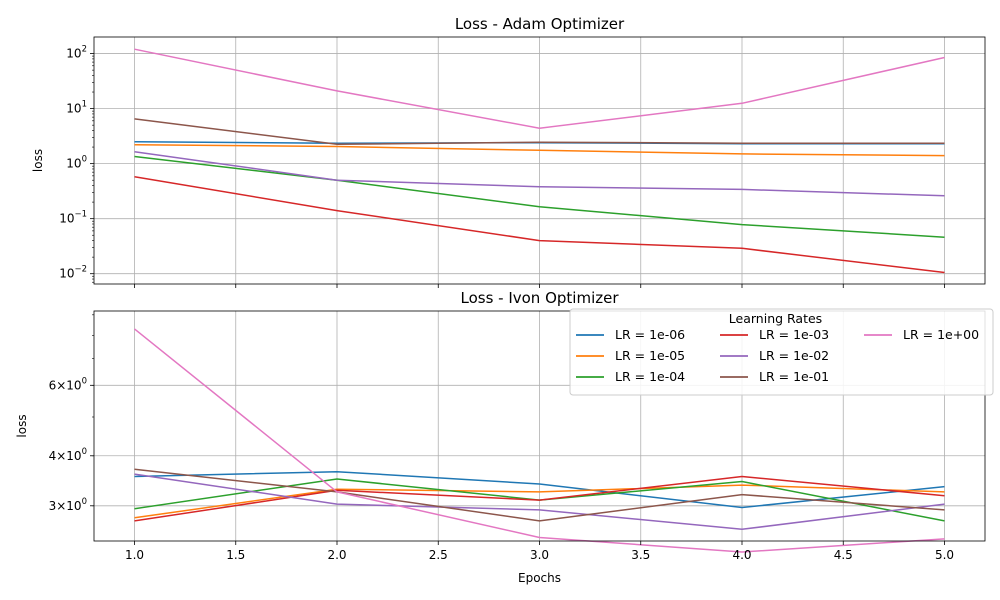  Describe the element at coordinates (68, 505) in the screenshot. I see `y-tick-label: 3×100` at that location.